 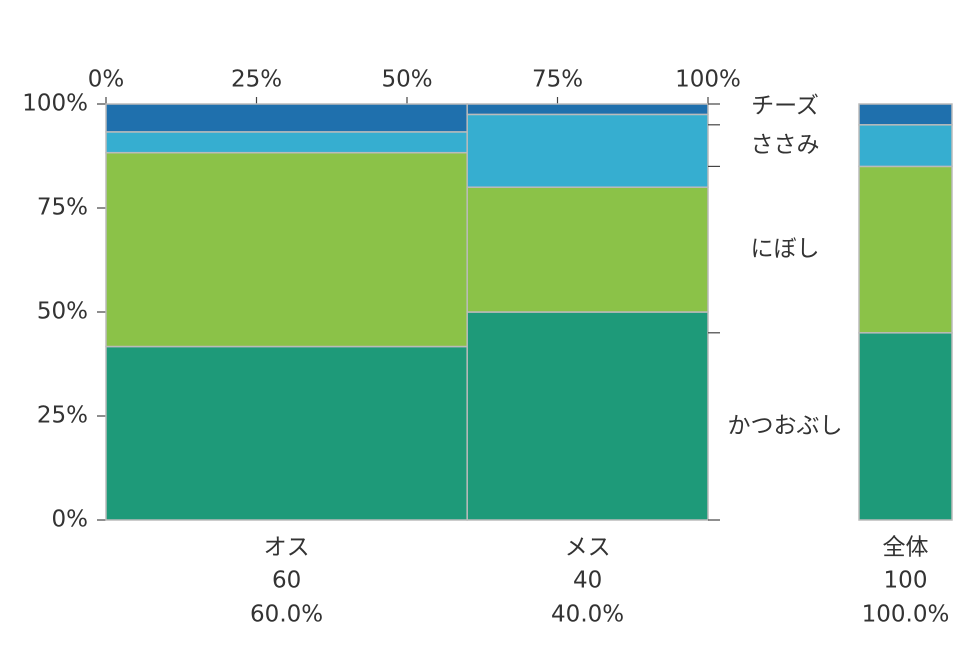 What do you see at coordinates (785, 249) in the screenshot?
I see `series-label: にぼし` at bounding box center [785, 249].